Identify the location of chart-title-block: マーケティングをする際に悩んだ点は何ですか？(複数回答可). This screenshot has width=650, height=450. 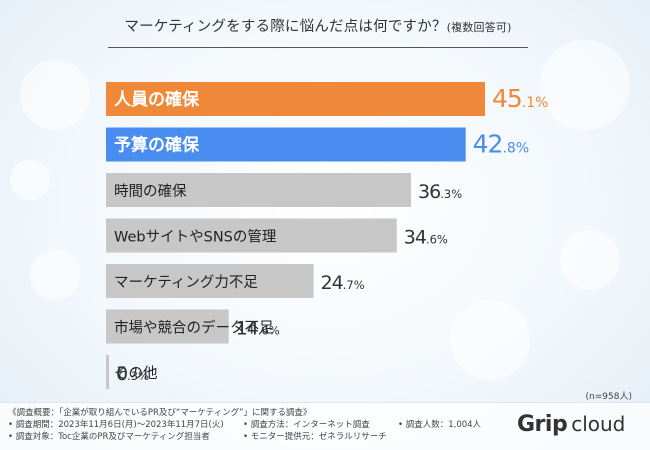
(318, 31).